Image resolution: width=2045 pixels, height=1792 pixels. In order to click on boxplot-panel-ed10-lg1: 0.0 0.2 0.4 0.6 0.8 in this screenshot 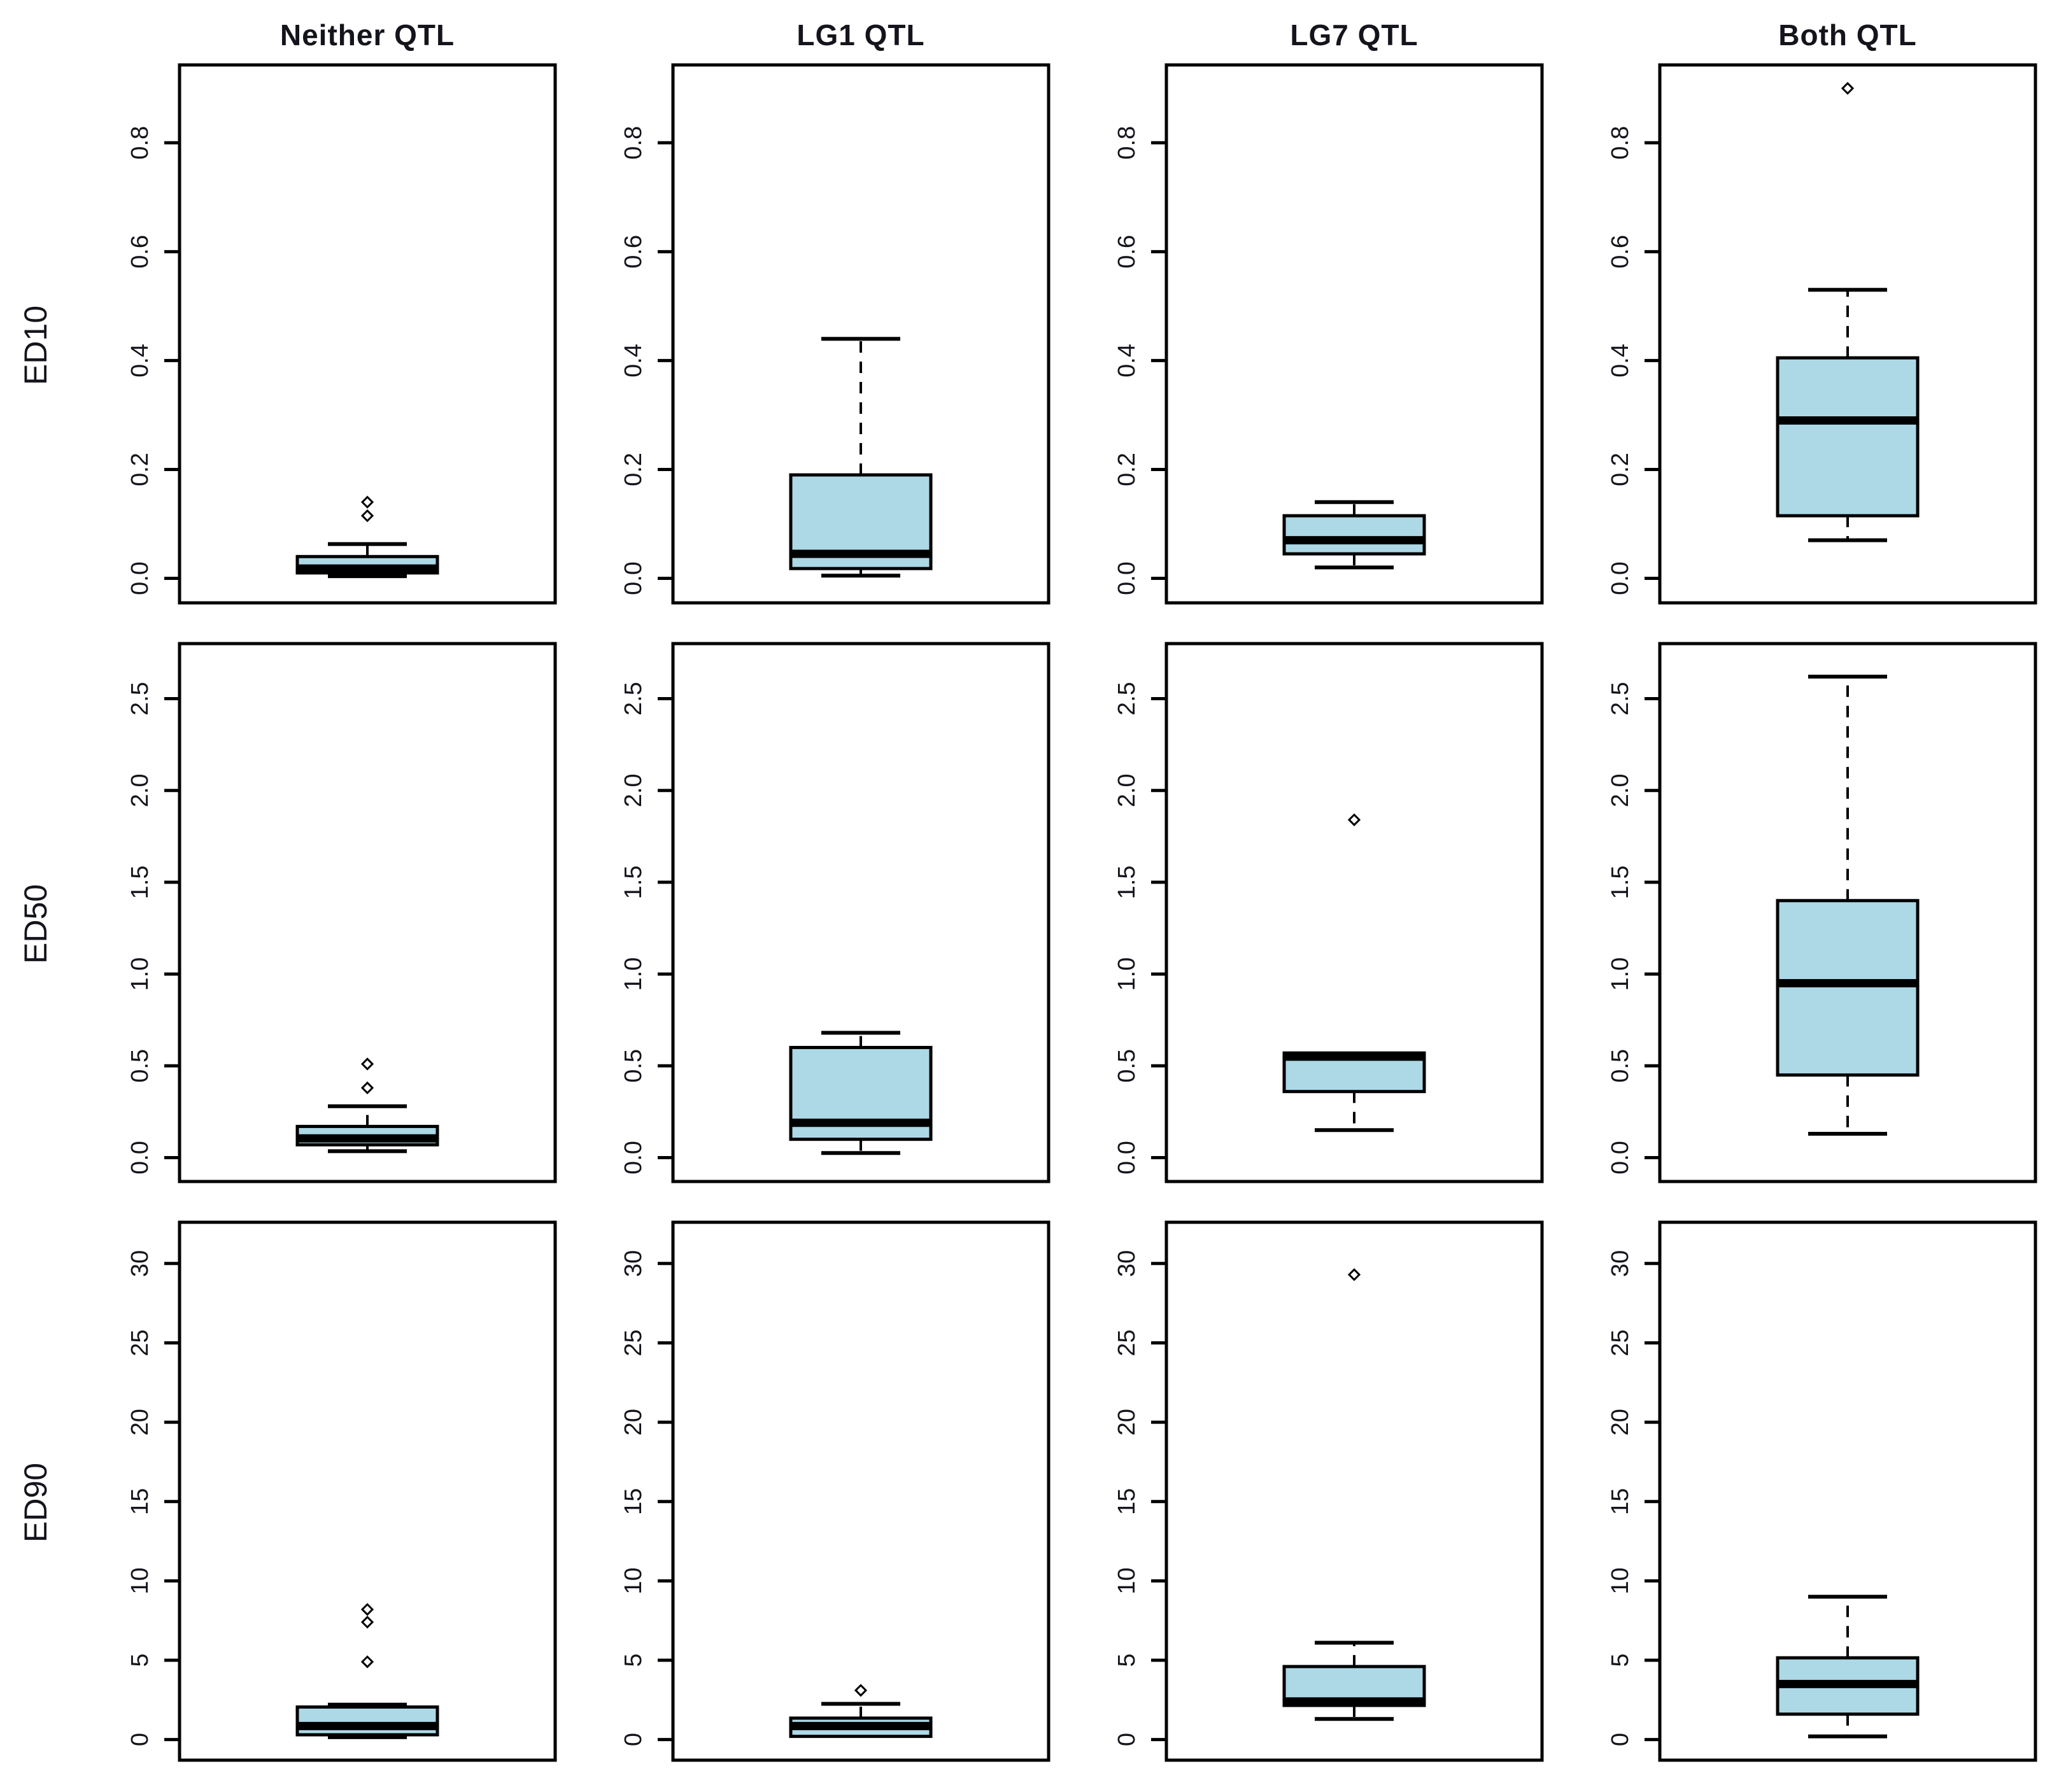, I will do `click(811, 346)`.